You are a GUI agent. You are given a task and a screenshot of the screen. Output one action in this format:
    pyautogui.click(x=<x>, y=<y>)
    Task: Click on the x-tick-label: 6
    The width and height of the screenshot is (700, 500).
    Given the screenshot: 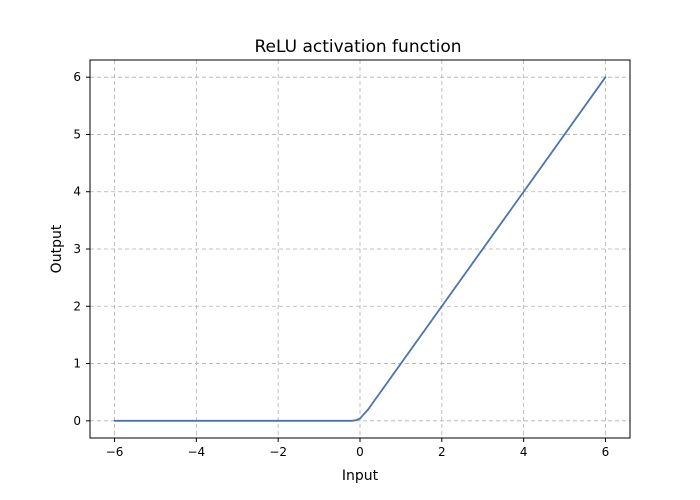 What is the action you would take?
    pyautogui.click(x=606, y=452)
    